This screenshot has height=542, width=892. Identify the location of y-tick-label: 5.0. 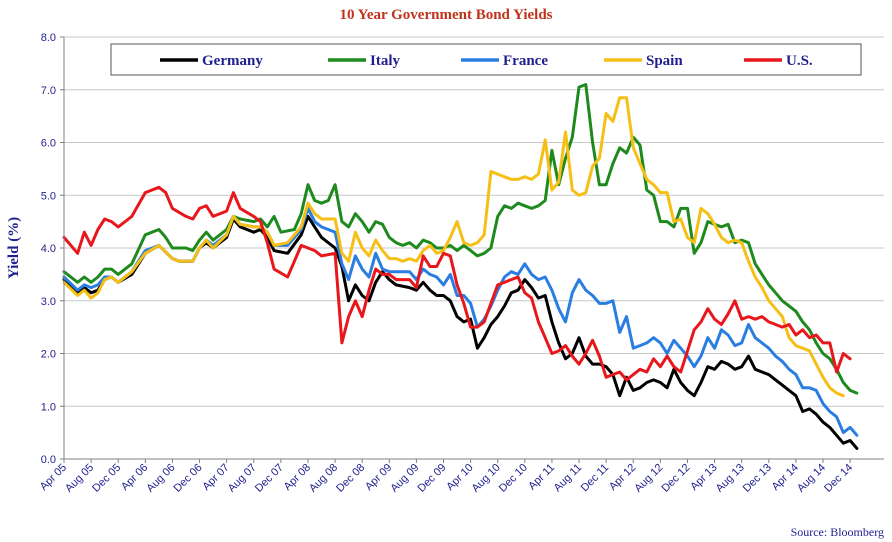
(48, 196).